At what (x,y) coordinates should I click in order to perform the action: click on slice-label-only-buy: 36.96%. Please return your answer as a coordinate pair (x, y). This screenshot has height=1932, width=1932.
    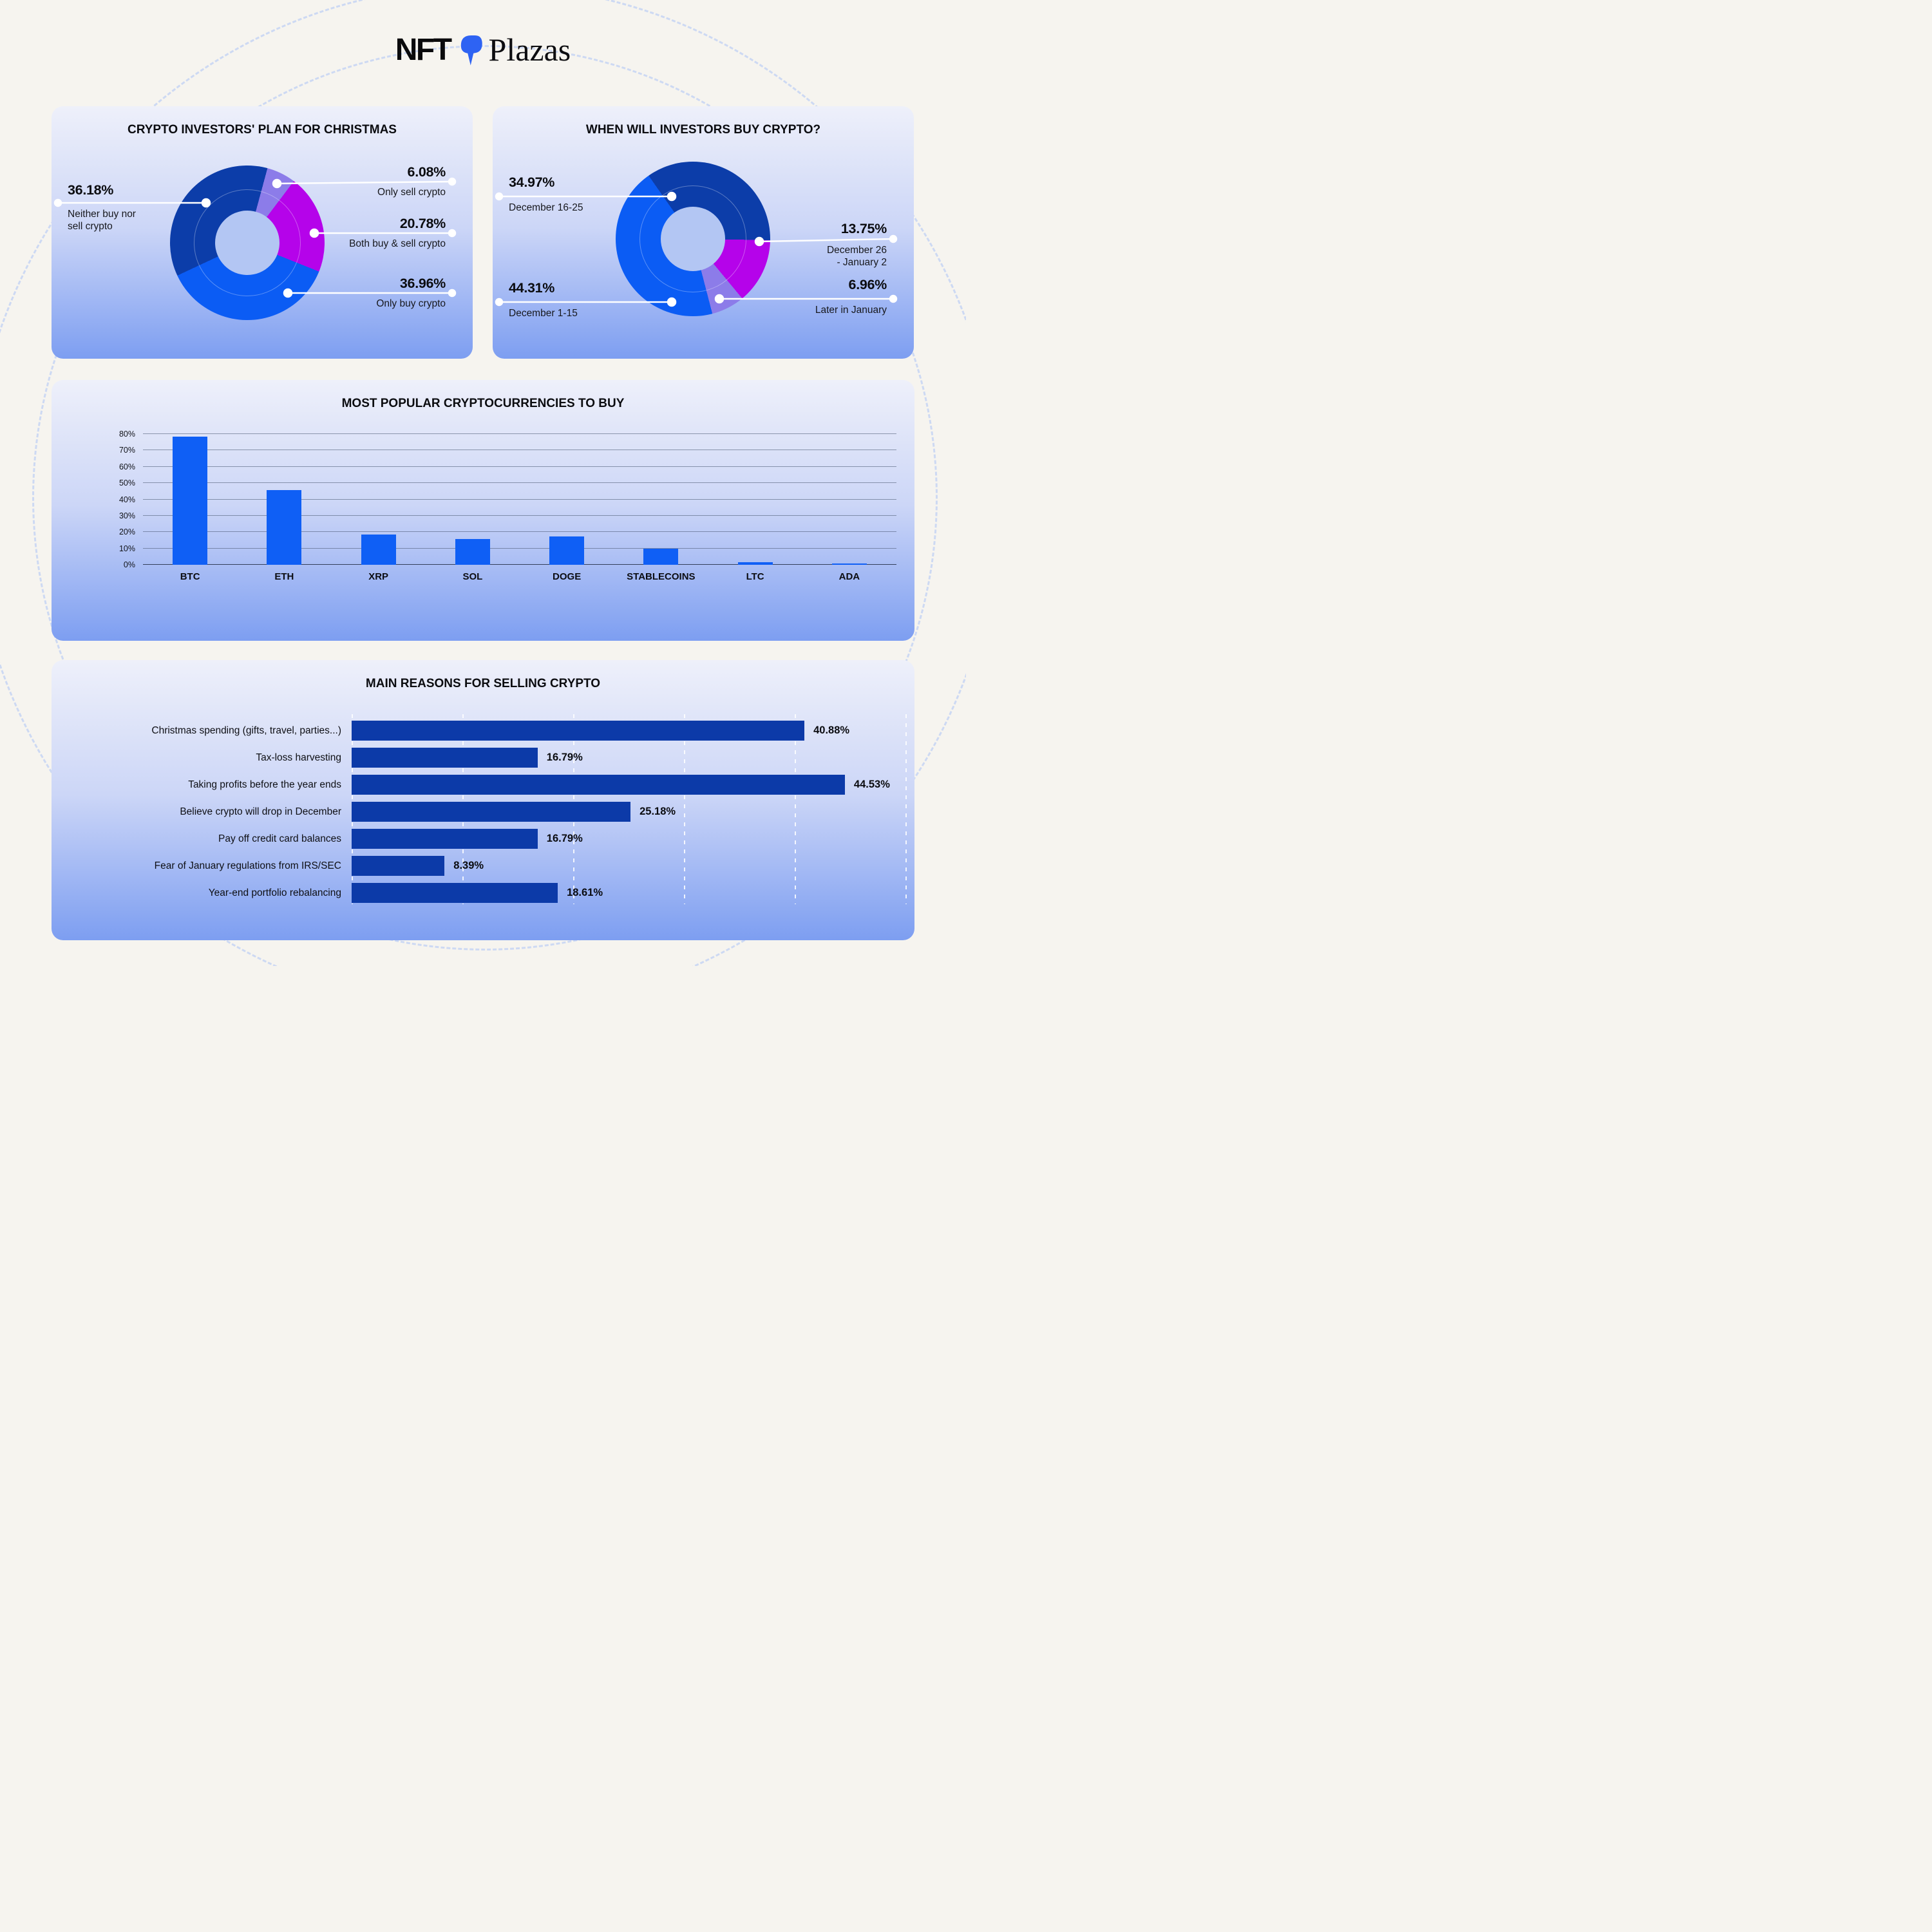
    Looking at the image, I should click on (395, 284).